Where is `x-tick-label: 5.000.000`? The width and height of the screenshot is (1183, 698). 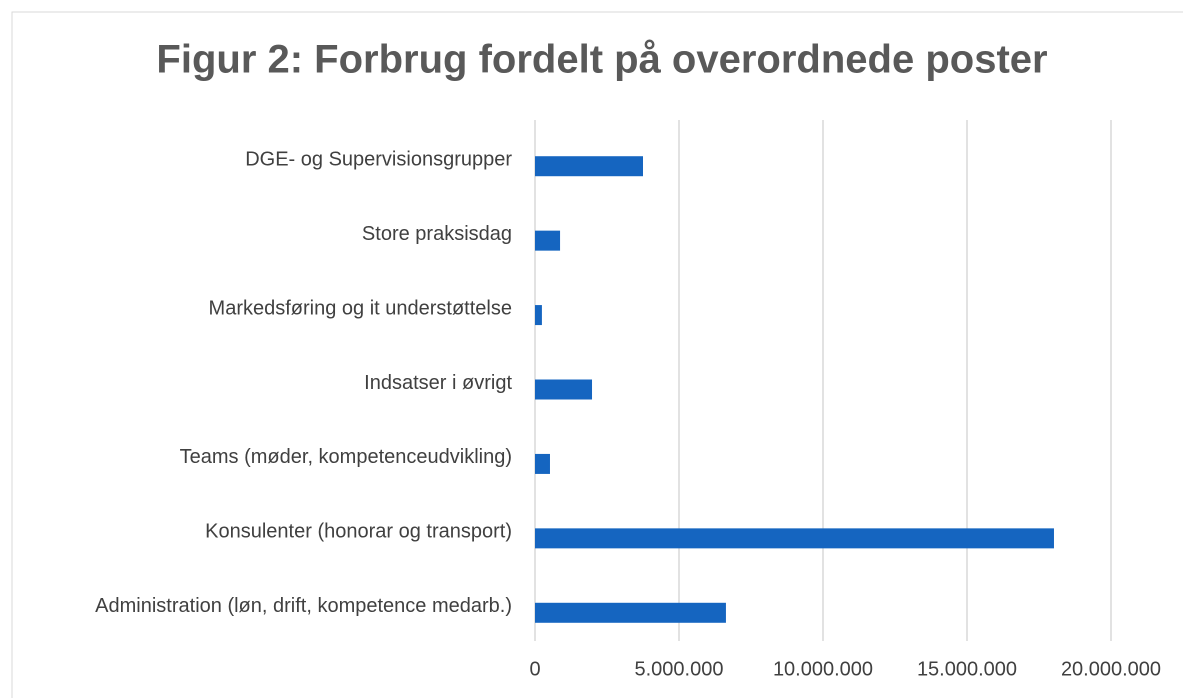 x-tick-label: 5.000.000 is located at coordinates (679, 669).